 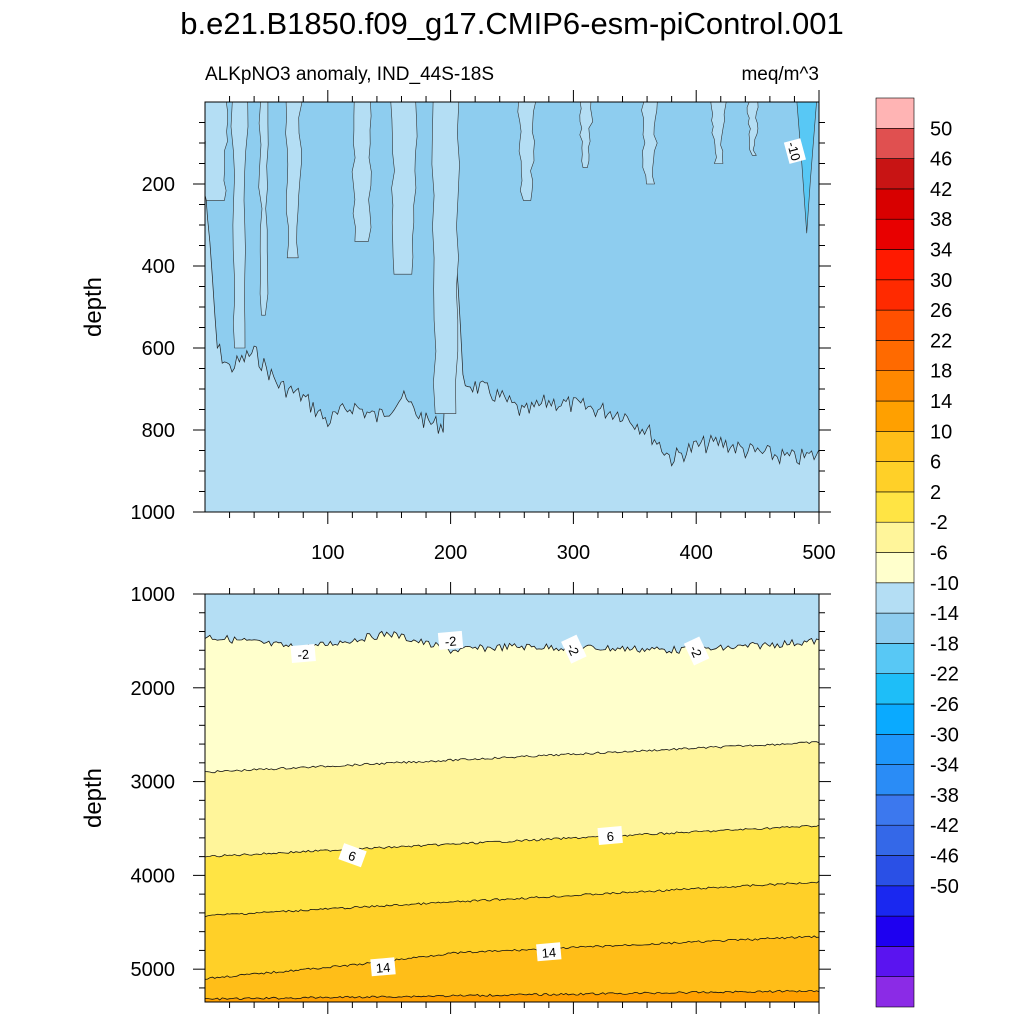 What do you see at coordinates (327, 553) in the screenshot?
I see `upper-x-tick-label: 100` at bounding box center [327, 553].